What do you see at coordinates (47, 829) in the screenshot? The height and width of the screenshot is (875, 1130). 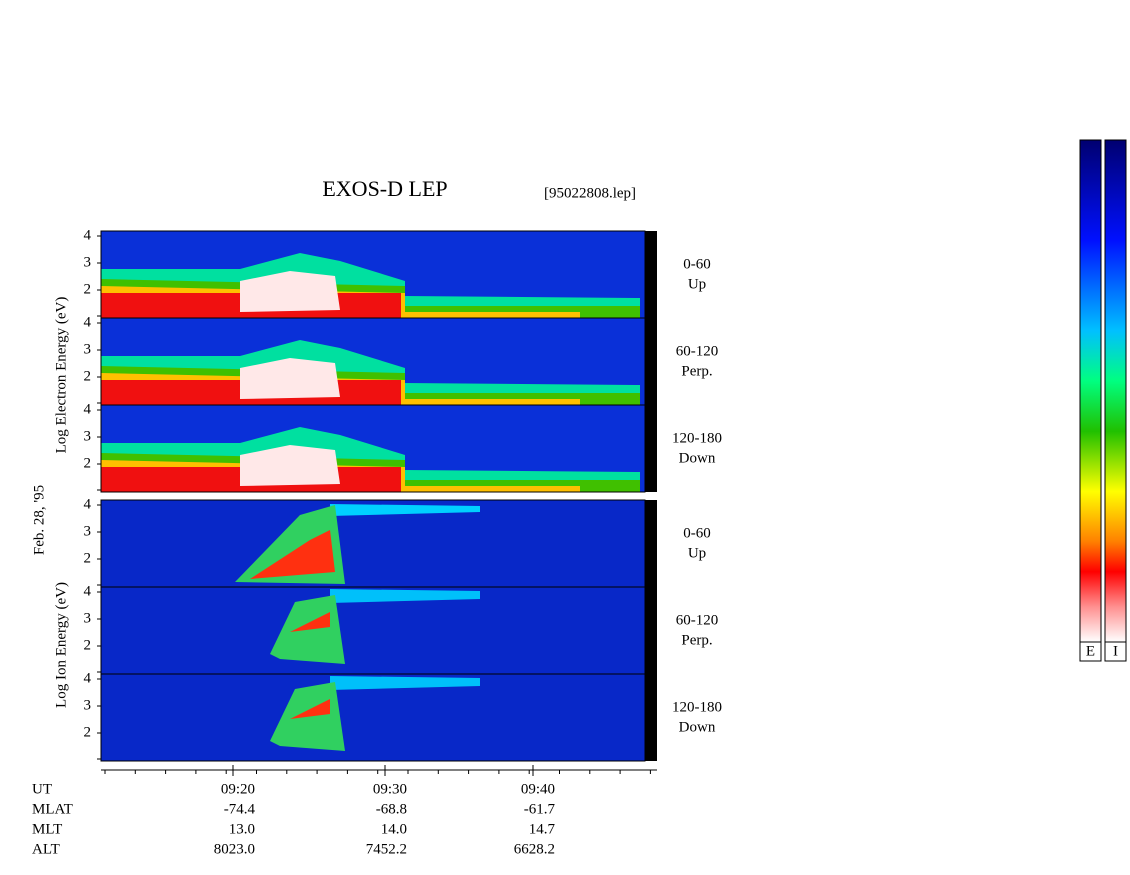 I see `row-label: MLT` at bounding box center [47, 829].